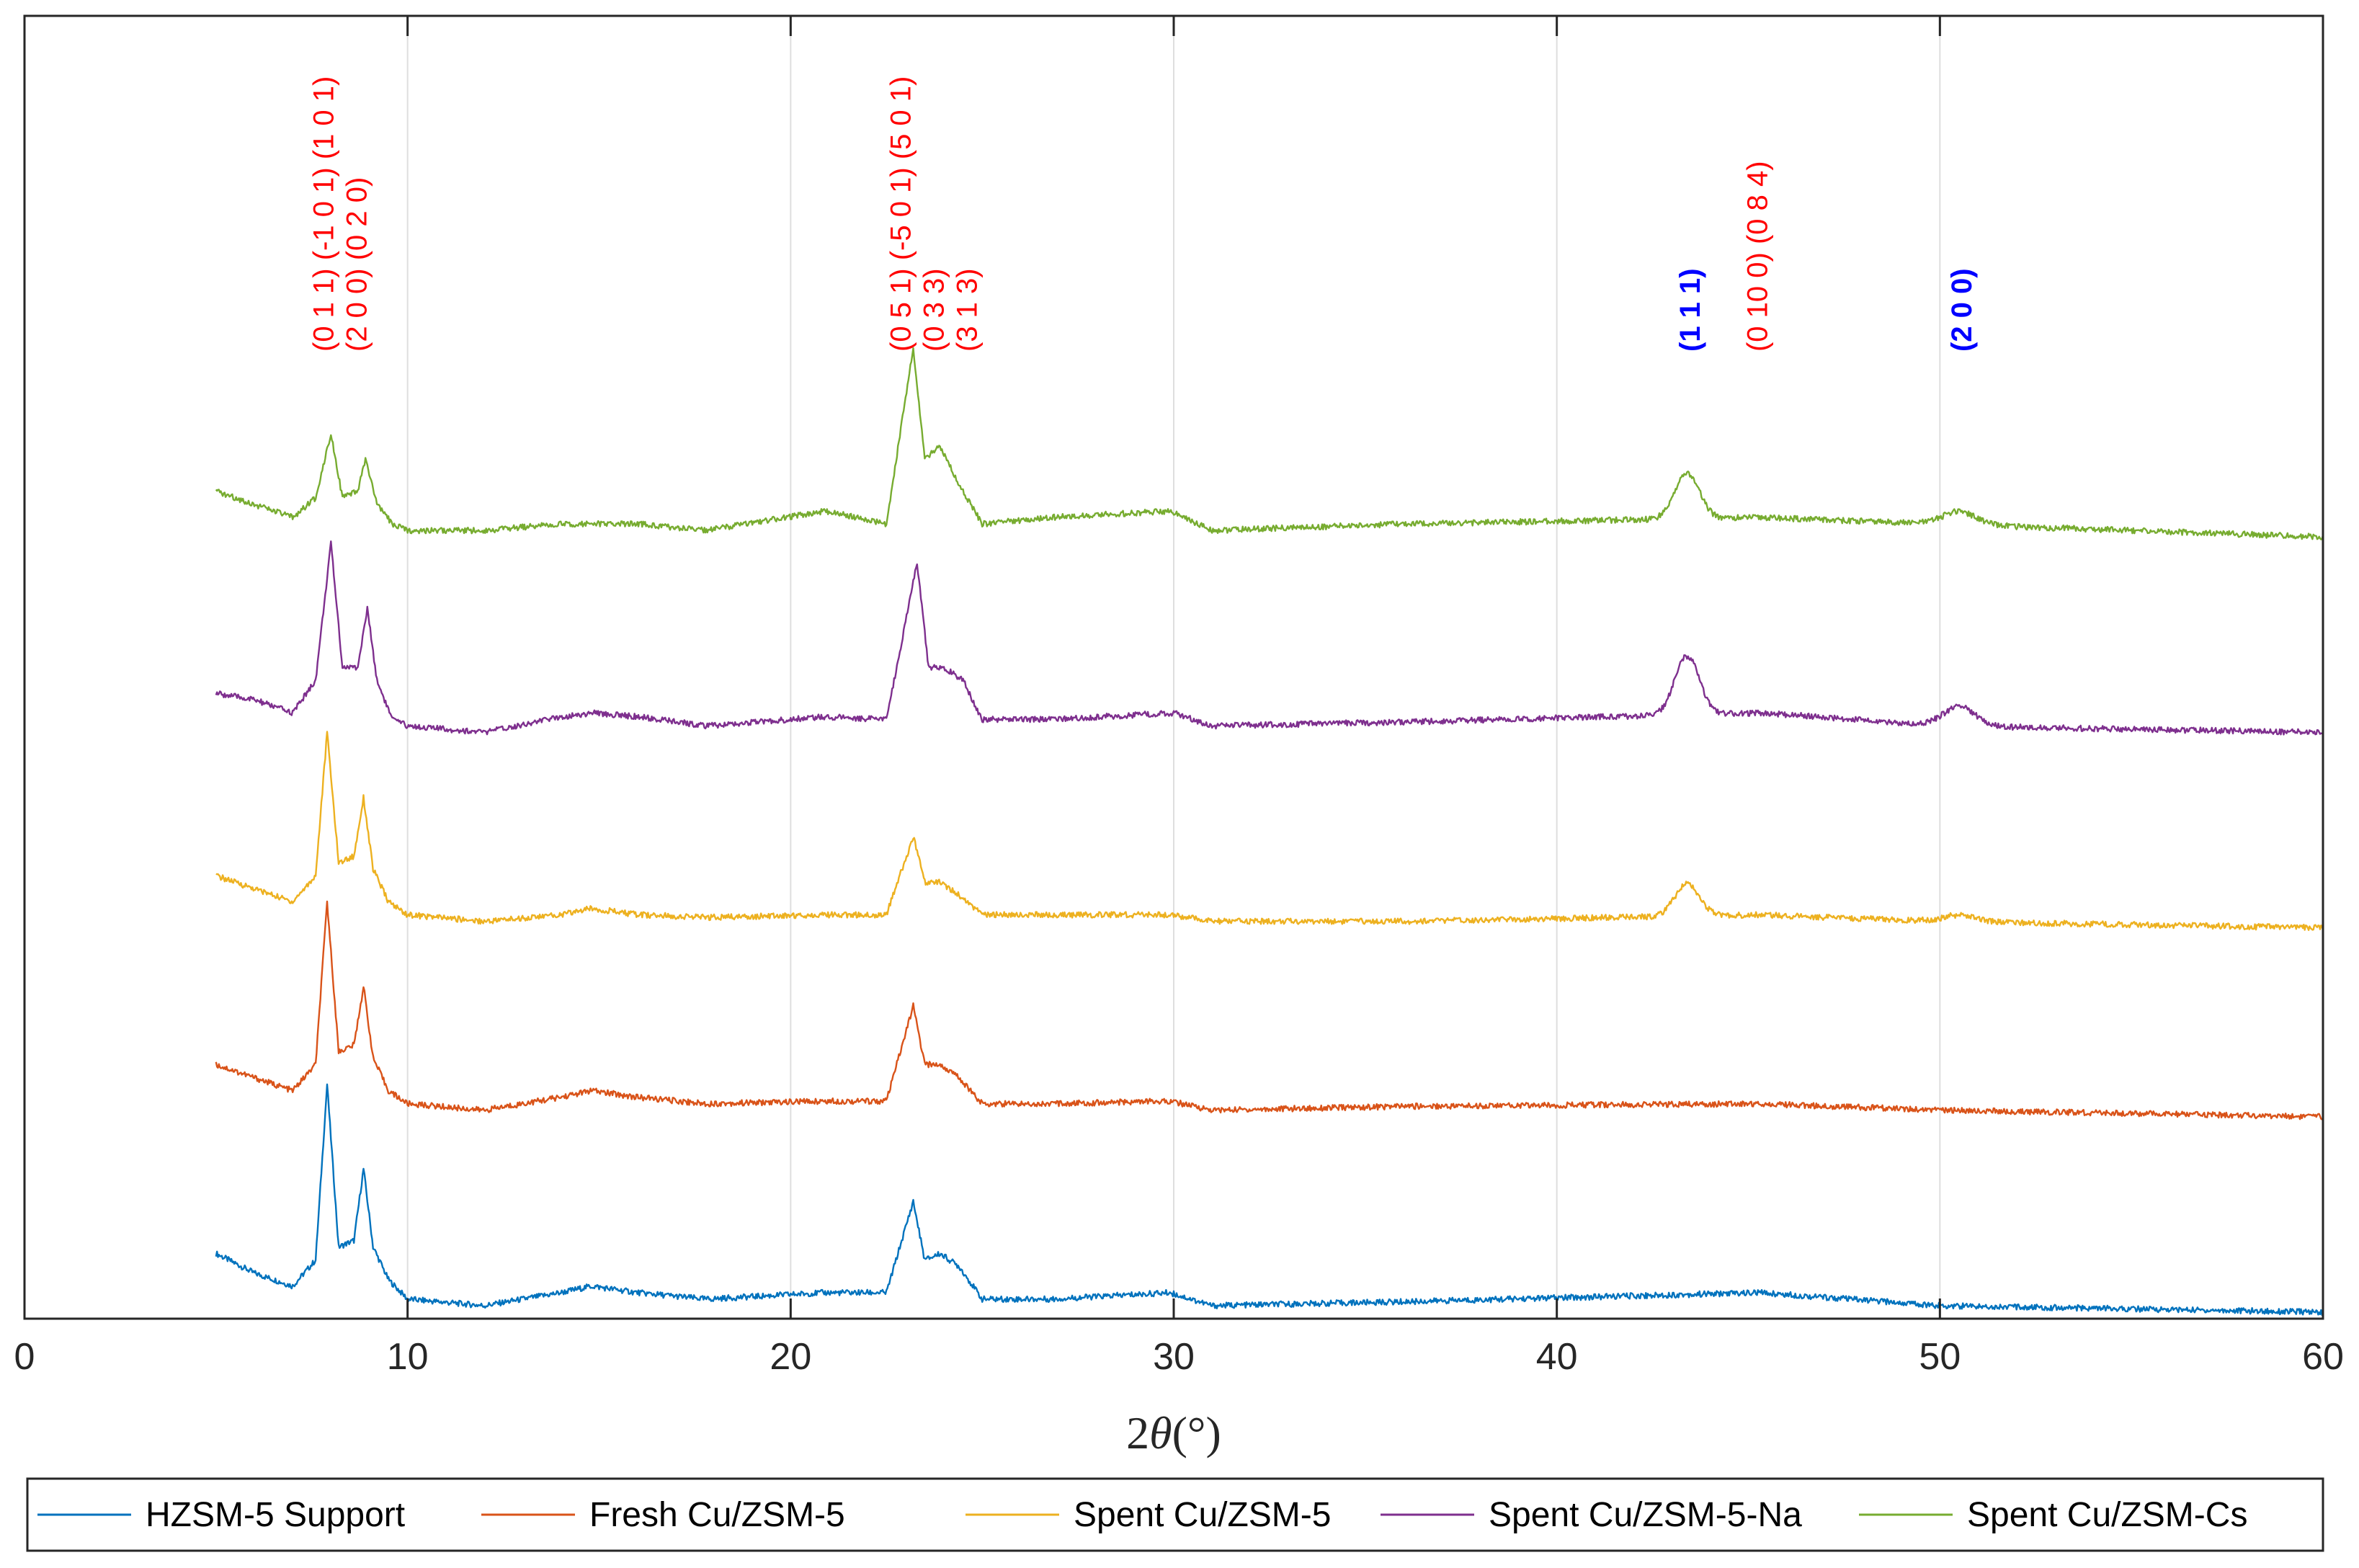 The image size is (2359, 1568). What do you see at coordinates (323, 214) in the screenshot?
I see `hkl-label: (0 1 1) (-1 0 1) (1 0 1)` at bounding box center [323, 214].